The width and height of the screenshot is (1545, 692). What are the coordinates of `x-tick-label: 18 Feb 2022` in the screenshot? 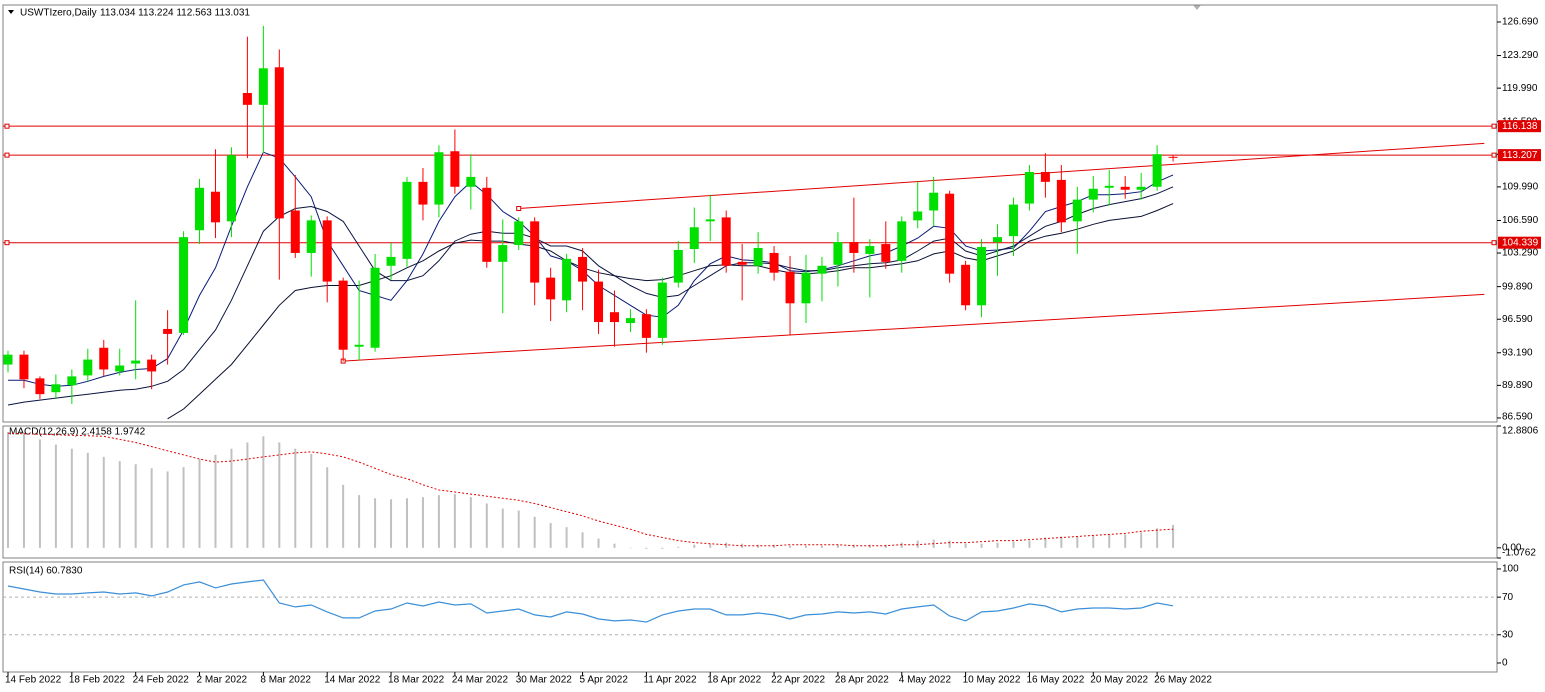 It's located at (97, 680).